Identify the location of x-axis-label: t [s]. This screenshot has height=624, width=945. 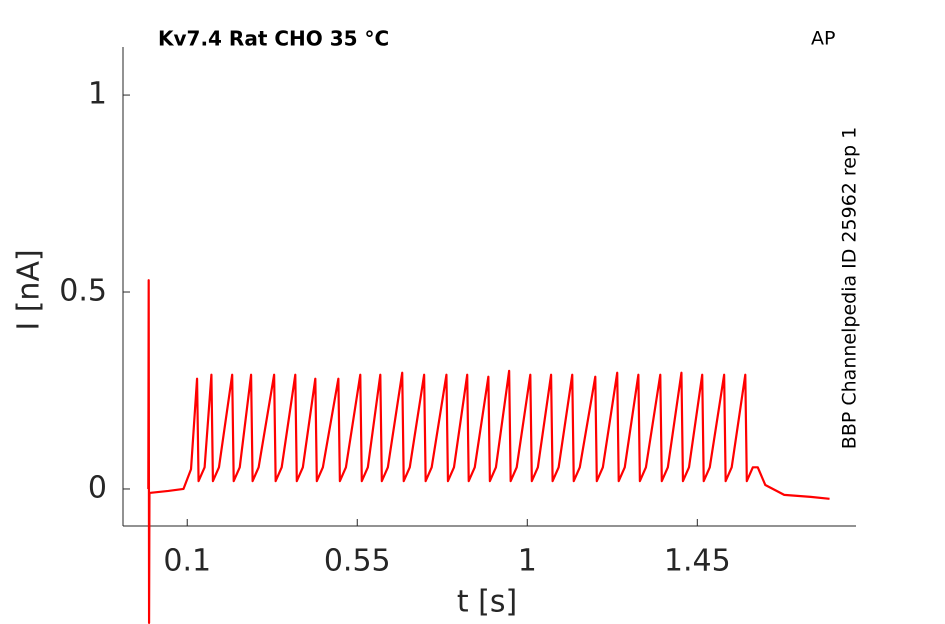
(487, 602).